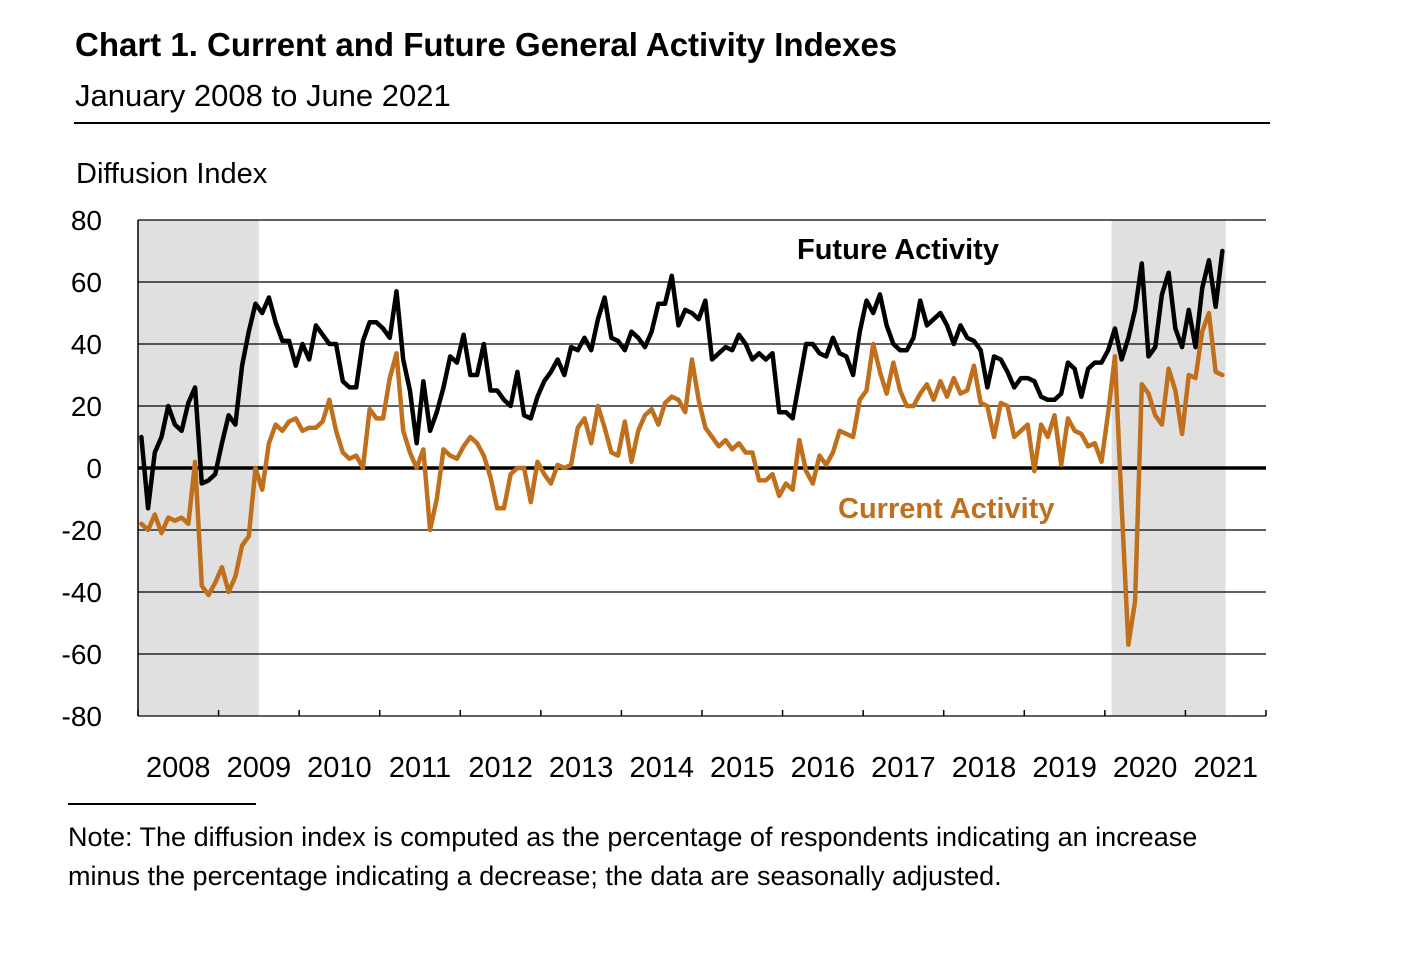  What do you see at coordinates (82, 716) in the screenshot?
I see `y-tick-label: -80` at bounding box center [82, 716].